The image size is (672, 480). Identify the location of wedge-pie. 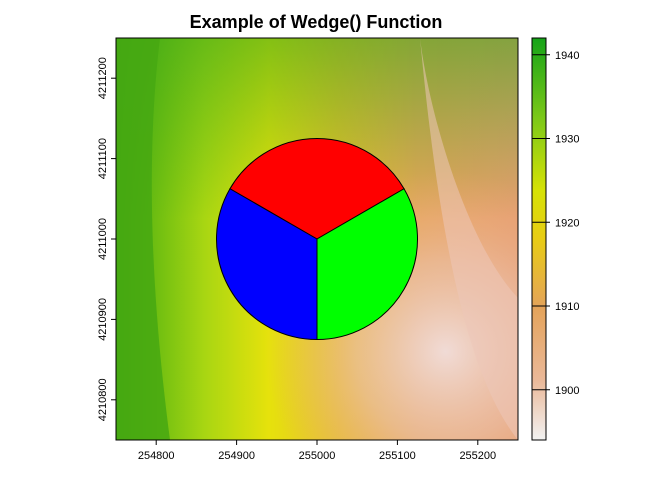
(317, 239).